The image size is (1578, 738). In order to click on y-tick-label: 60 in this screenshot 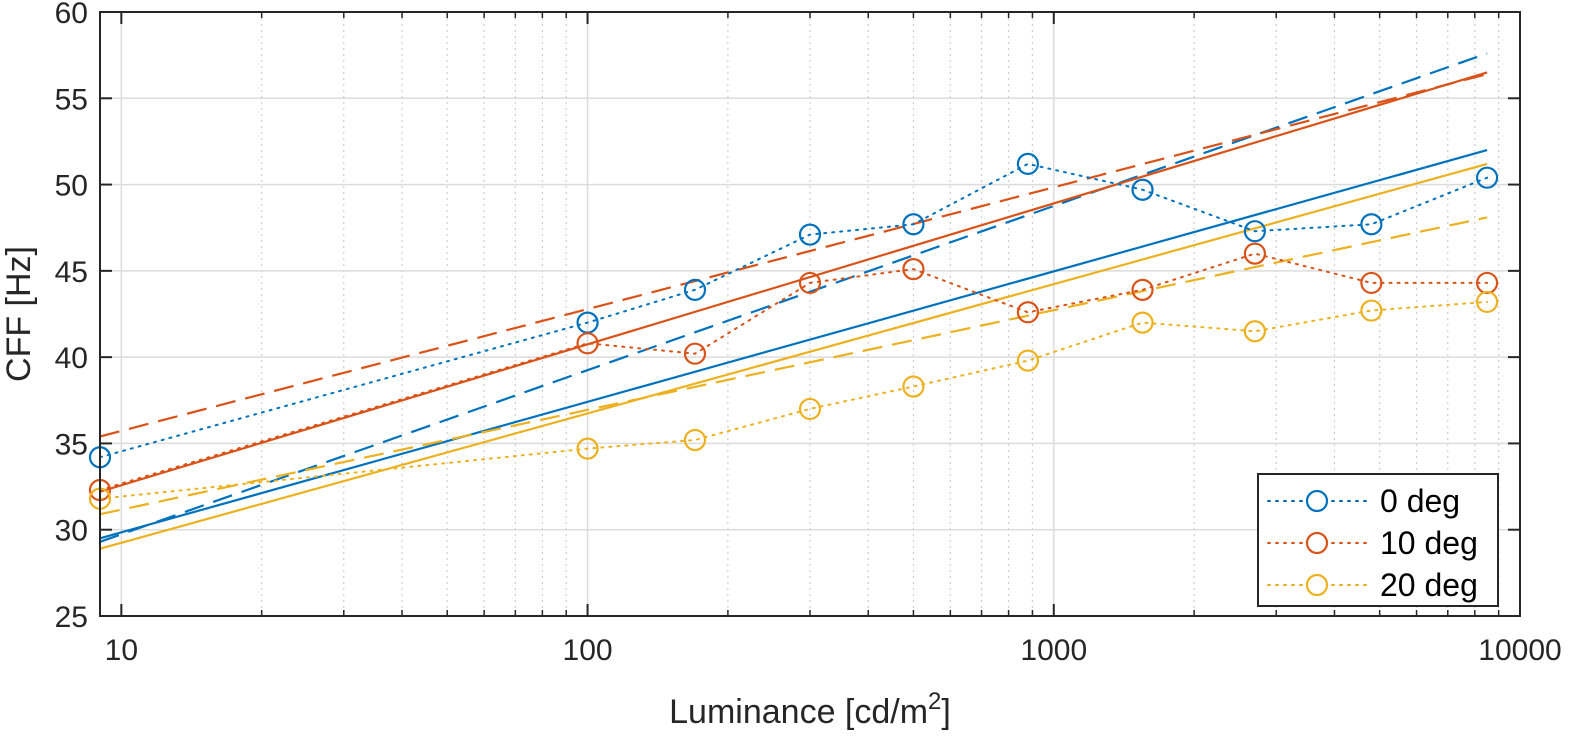, I will do `click(71, 15)`.